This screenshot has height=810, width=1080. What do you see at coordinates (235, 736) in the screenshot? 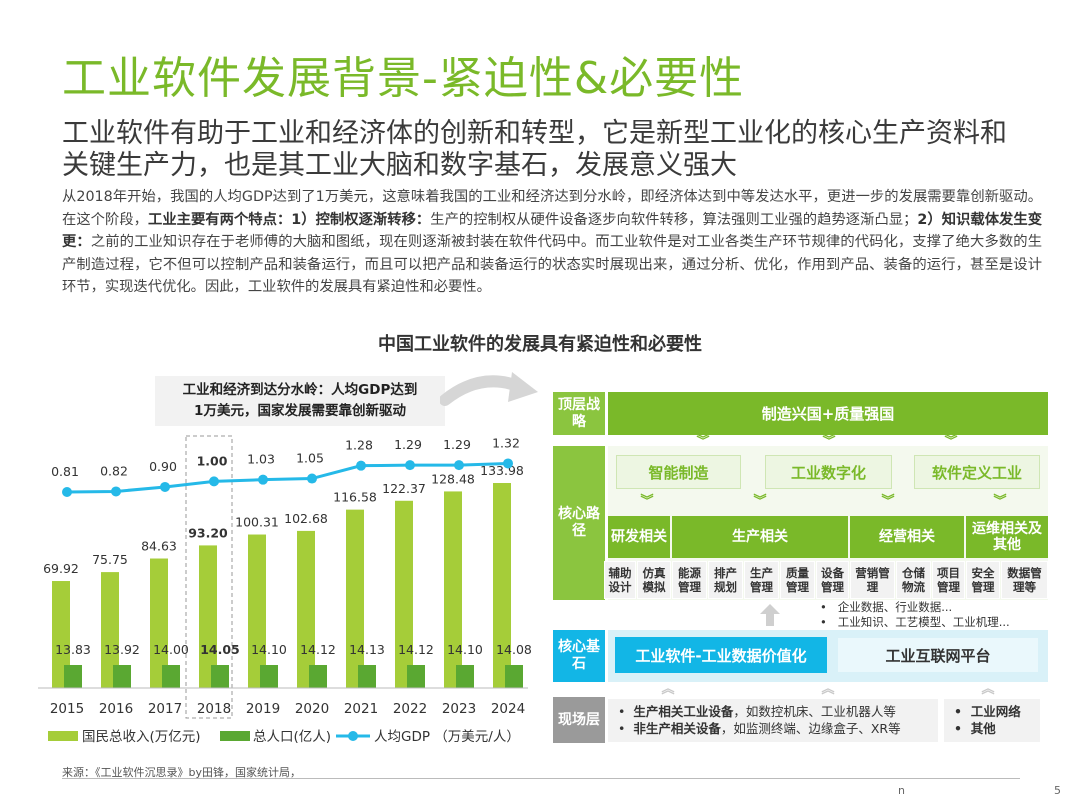
I see `legend-population-swatch` at bounding box center [235, 736].